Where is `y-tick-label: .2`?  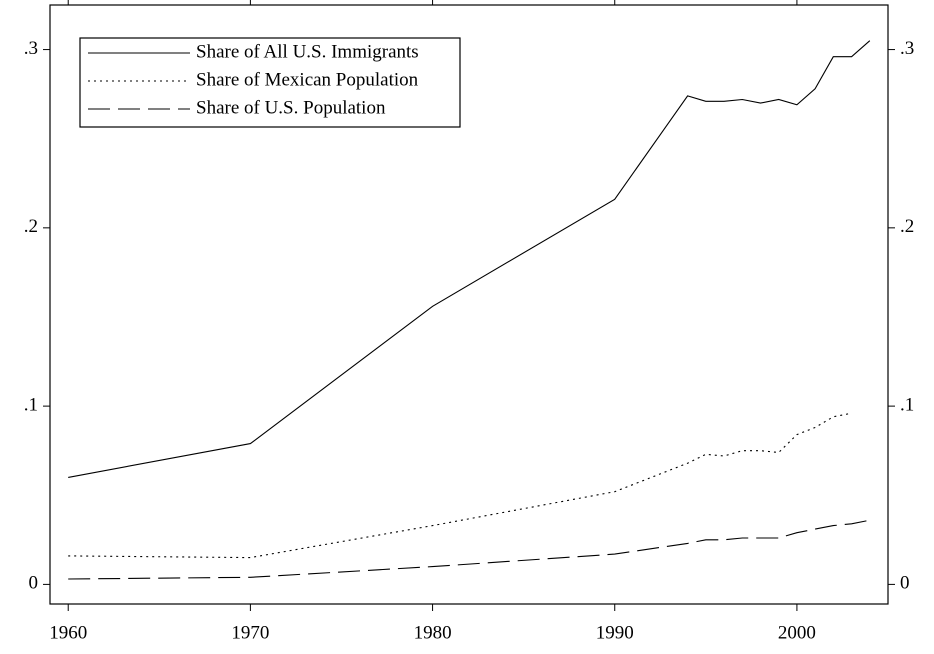
y-tick-label: .2 is located at coordinates (31, 226).